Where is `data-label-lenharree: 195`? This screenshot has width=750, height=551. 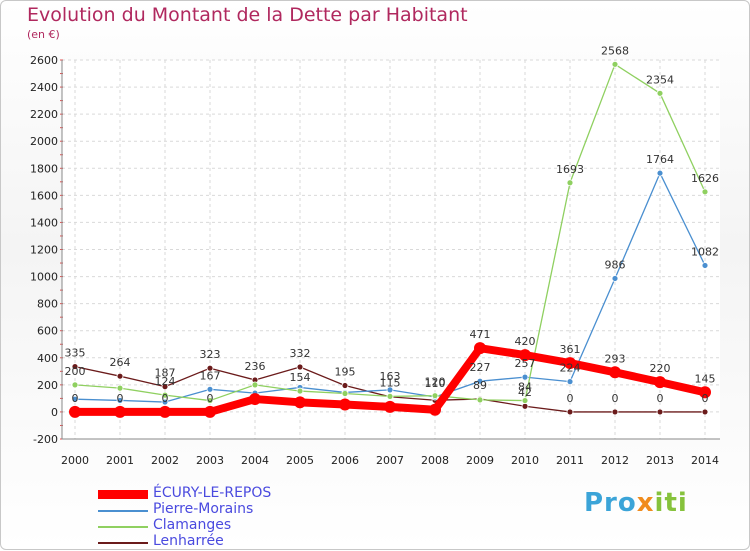 data-label-lenharree: 195 is located at coordinates (345, 372).